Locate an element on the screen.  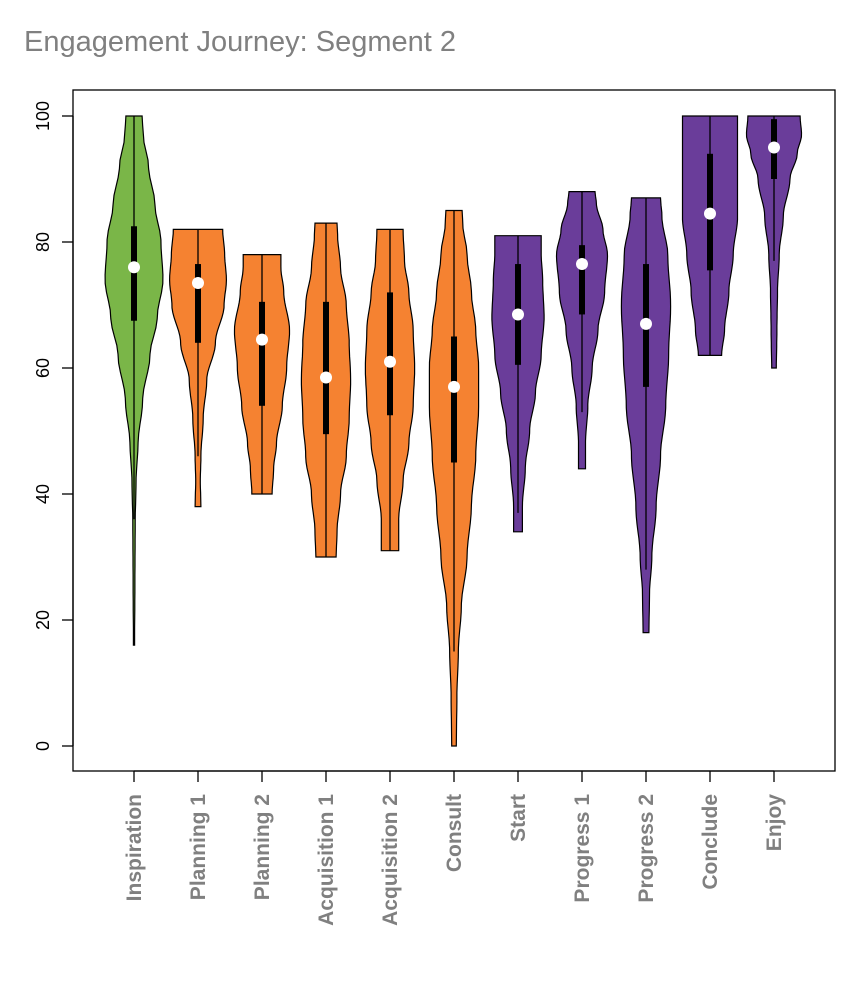
x-tick-label-start: Start is located at coordinates (518, 818).